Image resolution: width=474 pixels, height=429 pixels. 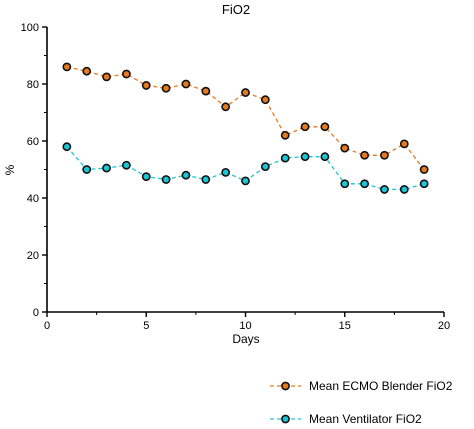 I want to click on x-axis-title: Days, so click(x=245, y=339).